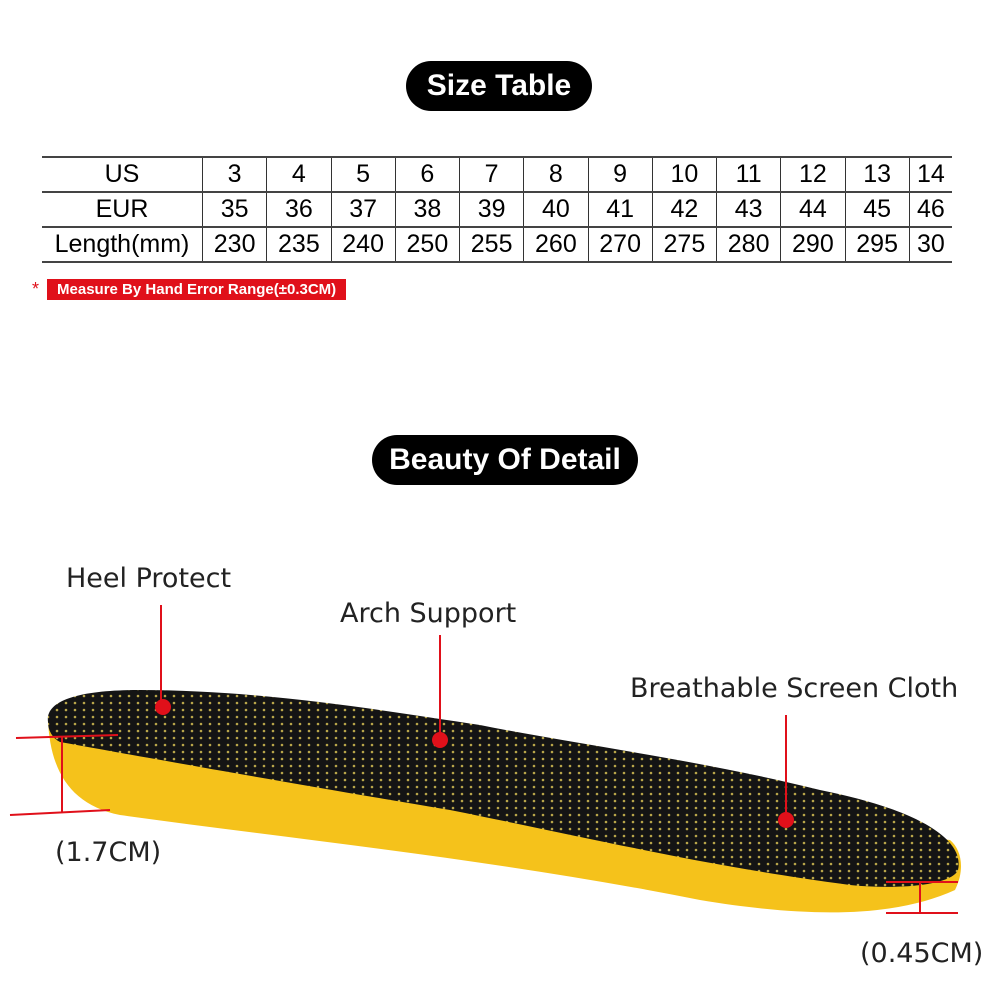 The width and height of the screenshot is (1001, 1001). I want to click on size-cell: 36, so click(298, 209).